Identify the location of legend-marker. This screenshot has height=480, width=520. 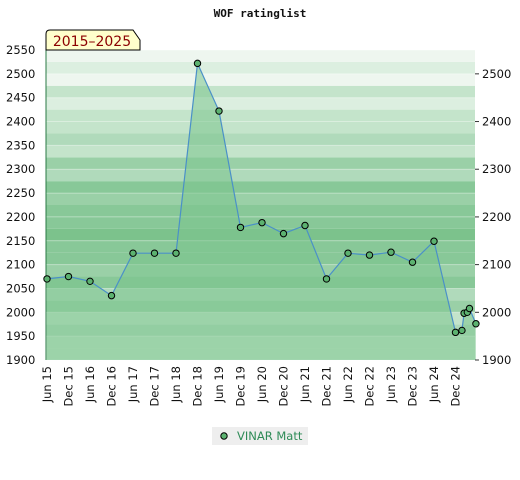
(224, 436).